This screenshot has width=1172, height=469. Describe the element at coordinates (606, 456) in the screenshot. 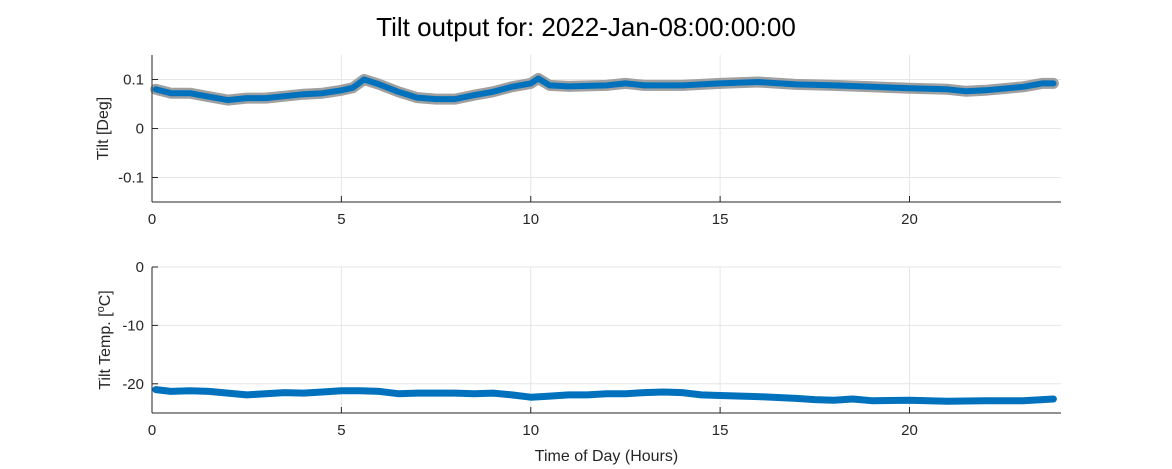

I see `x-axis-label: Time of Day (Hours)` at that location.